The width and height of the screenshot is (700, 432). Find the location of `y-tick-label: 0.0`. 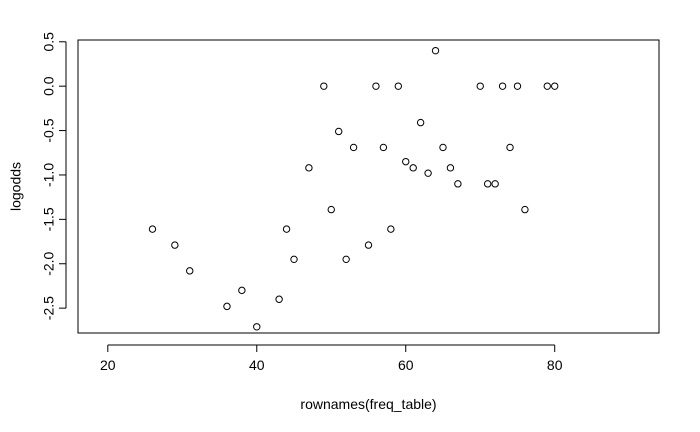

y-tick-label: 0.0 is located at coordinates (49, 86).